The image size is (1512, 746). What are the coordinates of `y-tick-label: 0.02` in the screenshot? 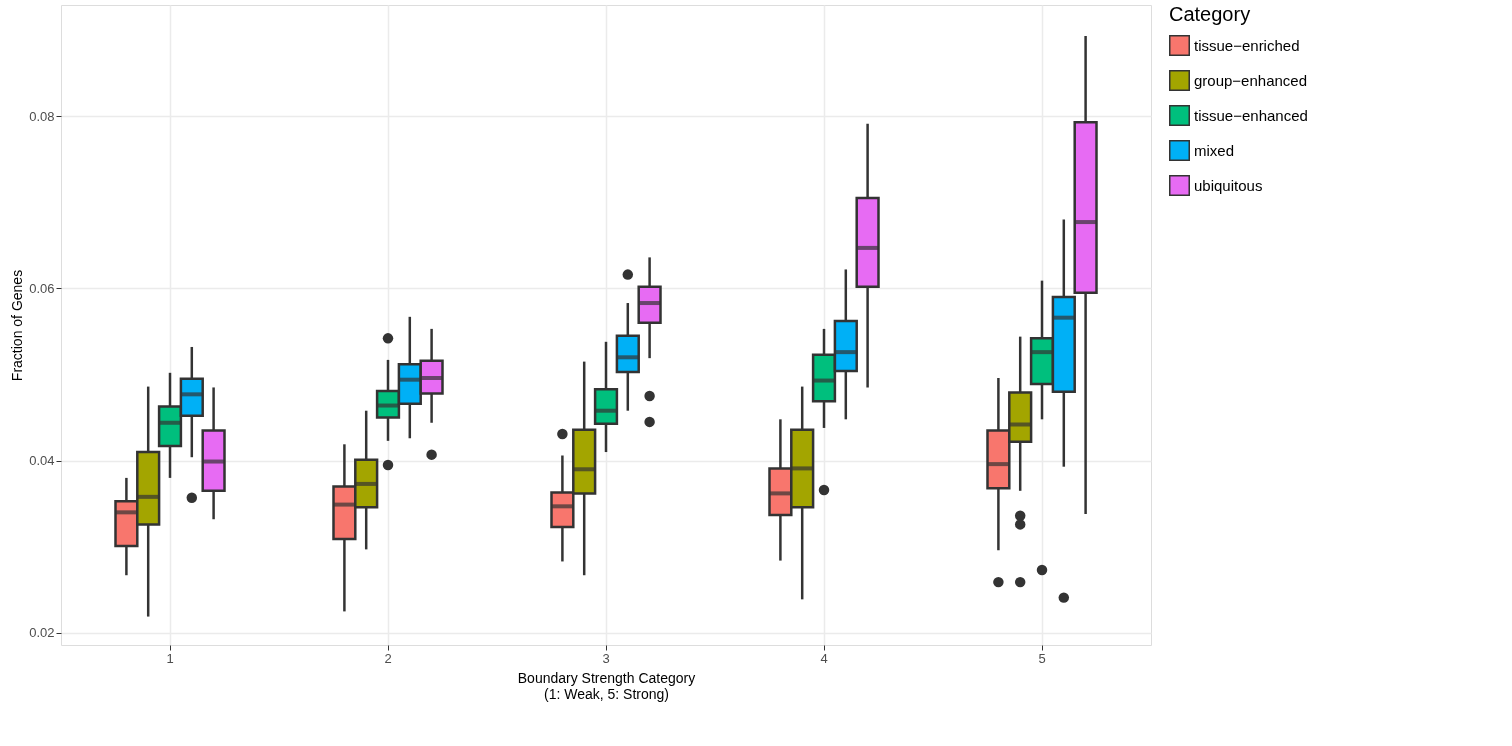 It's located at (42, 633).